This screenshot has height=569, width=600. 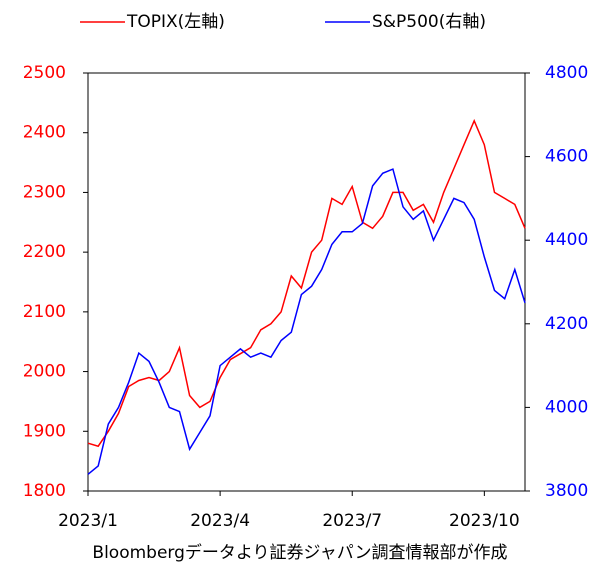 I want to click on x-tick-label: 2023/7, so click(x=352, y=521).